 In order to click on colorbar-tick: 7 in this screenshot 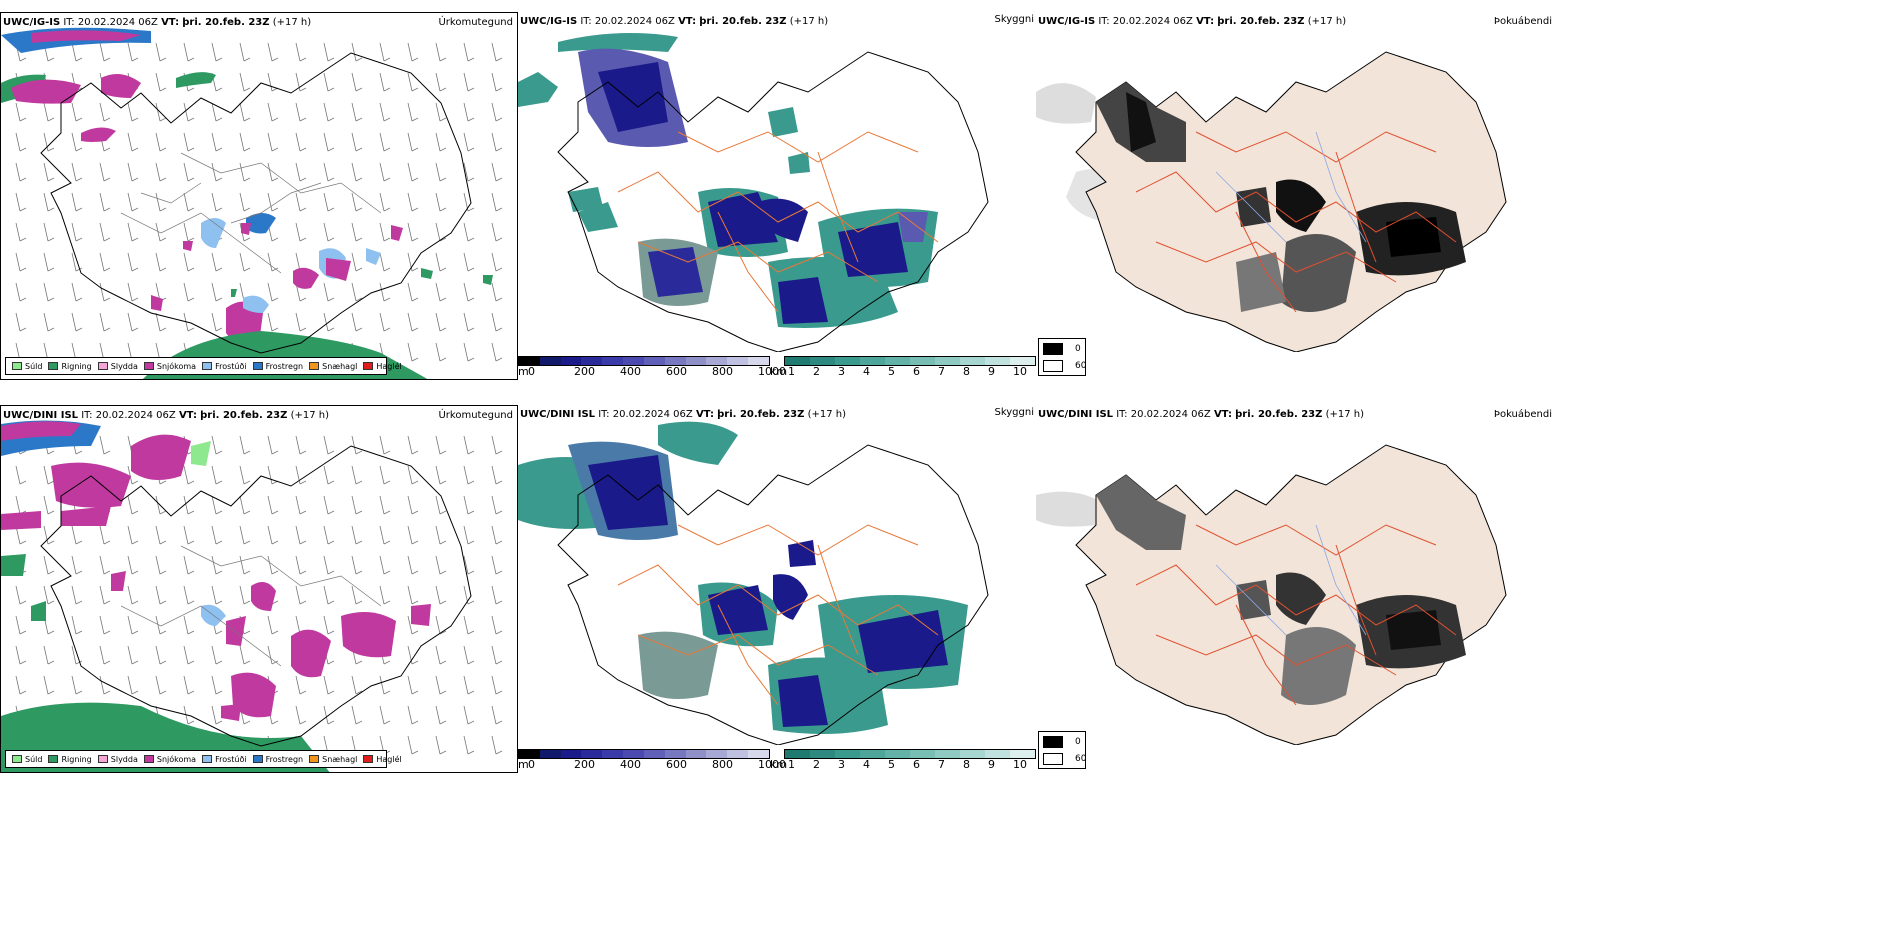, I will do `click(941, 764)`.